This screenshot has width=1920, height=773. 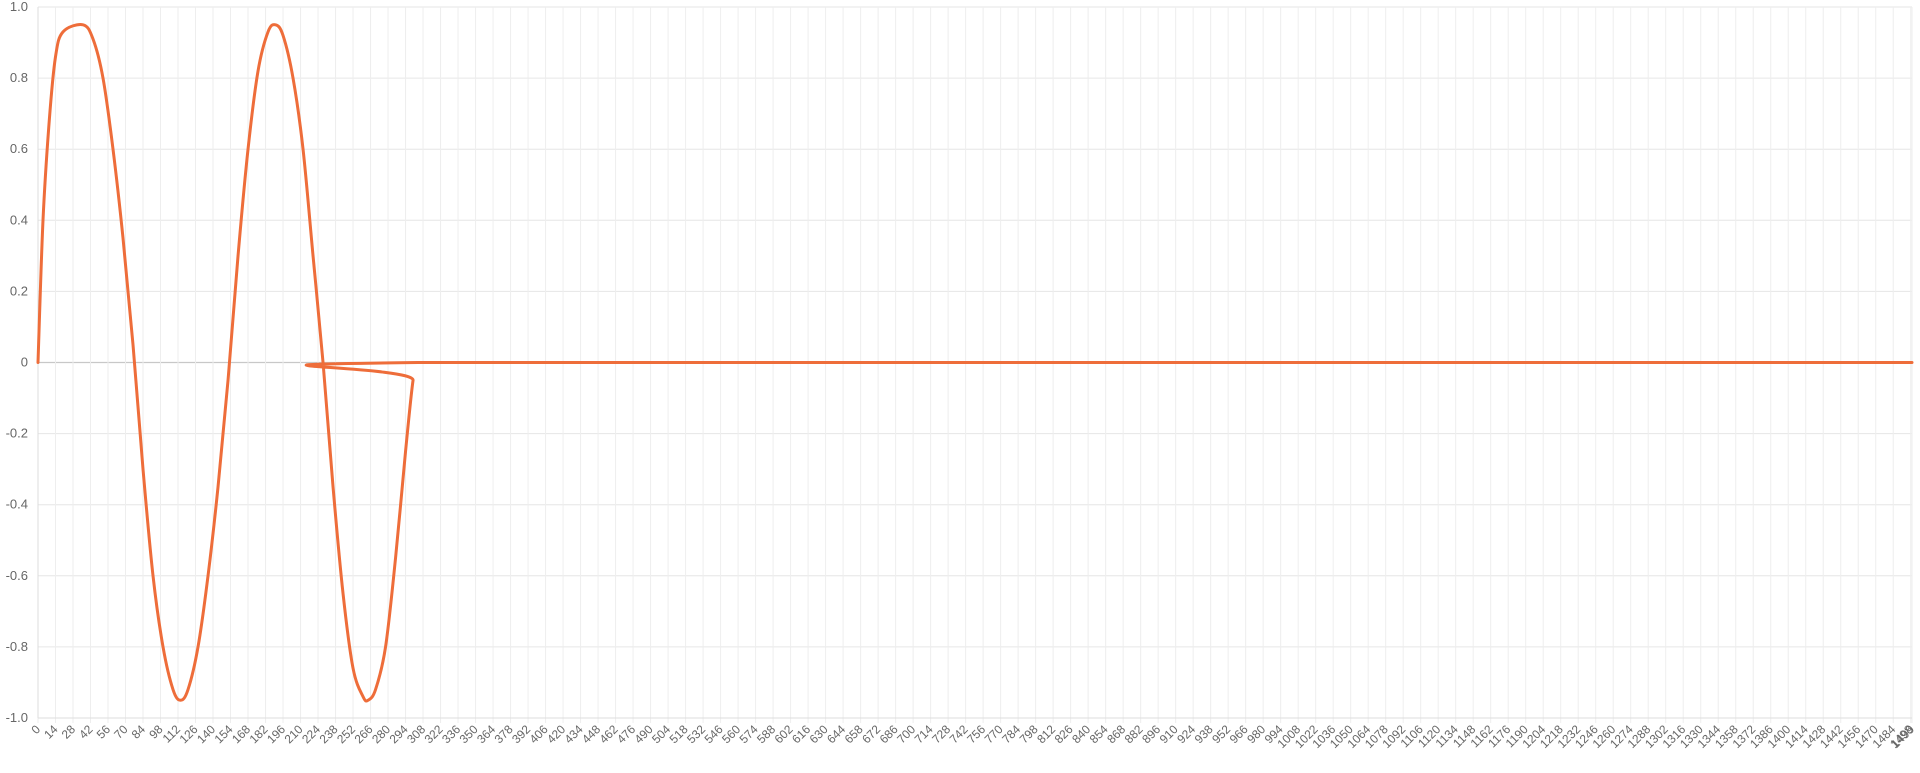 I want to click on y-tick-label: -0.2, so click(x=17, y=433).